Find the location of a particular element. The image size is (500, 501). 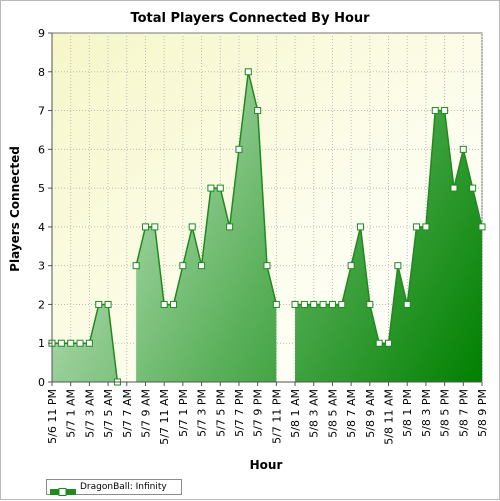

y-tick-label: 3 is located at coordinates (41, 266).